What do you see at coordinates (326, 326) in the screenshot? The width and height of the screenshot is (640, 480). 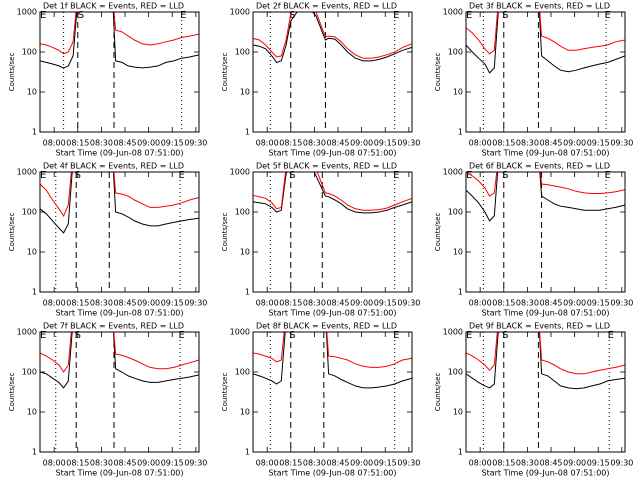 I see `chart-title: Det 8f BLACK = Events, RED = LLD` at bounding box center [326, 326].